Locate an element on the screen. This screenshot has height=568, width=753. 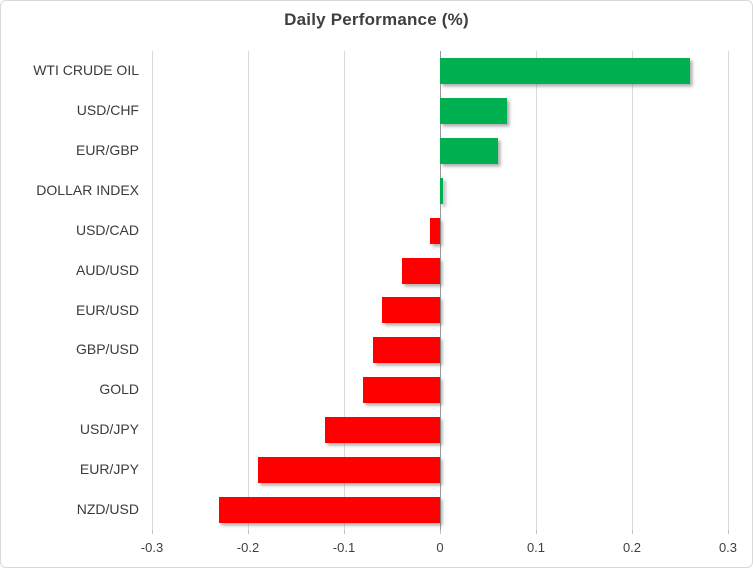
category-label-usd-chf: USD/CHF is located at coordinates (107, 109).